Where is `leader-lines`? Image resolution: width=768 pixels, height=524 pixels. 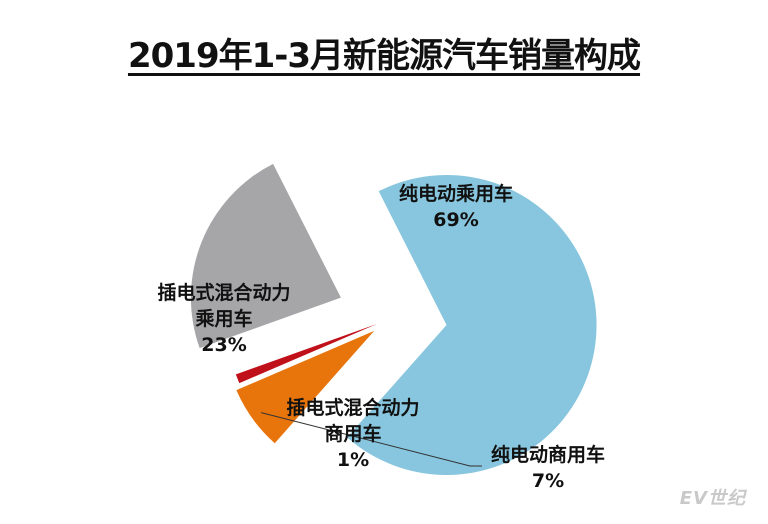
leader-lines is located at coordinates (371, 439).